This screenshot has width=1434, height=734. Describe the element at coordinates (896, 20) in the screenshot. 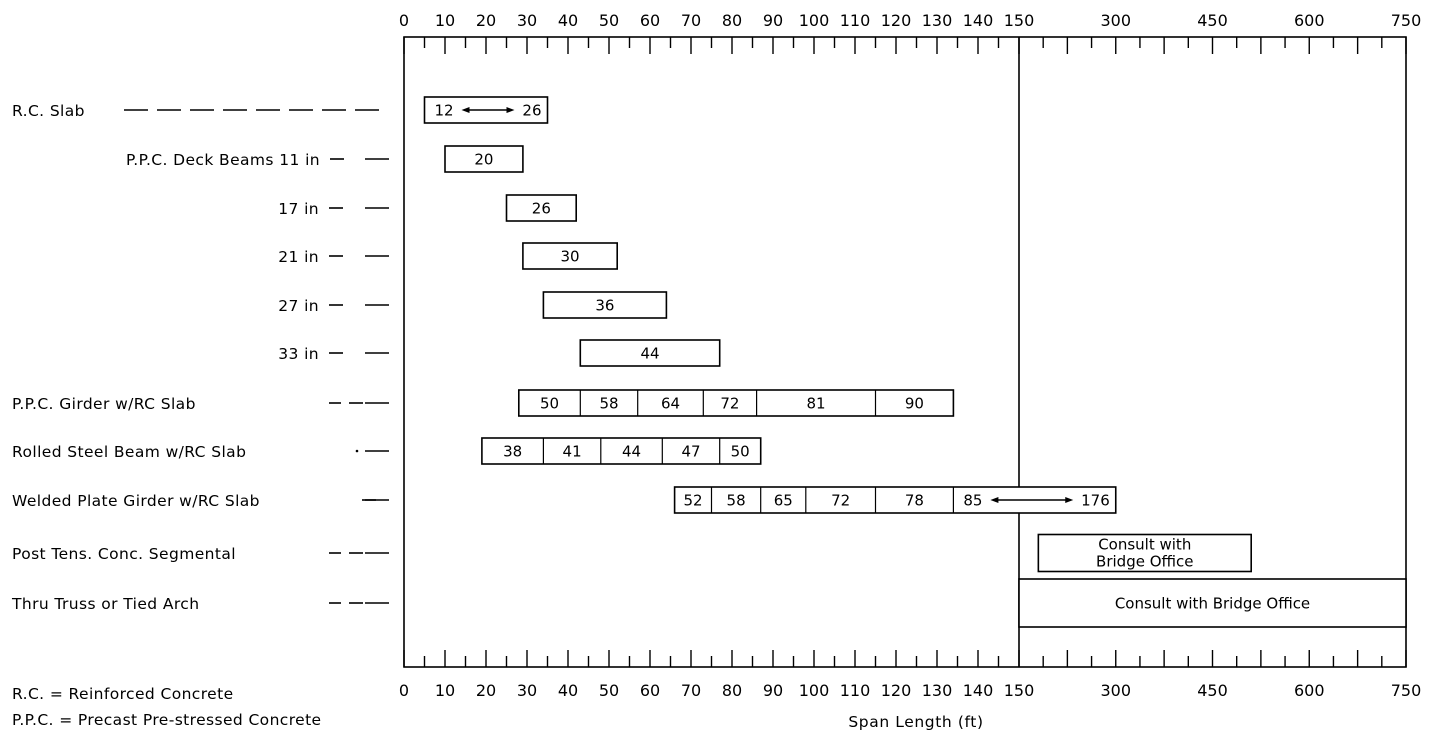

I see `tick-label-top: 120` at that location.